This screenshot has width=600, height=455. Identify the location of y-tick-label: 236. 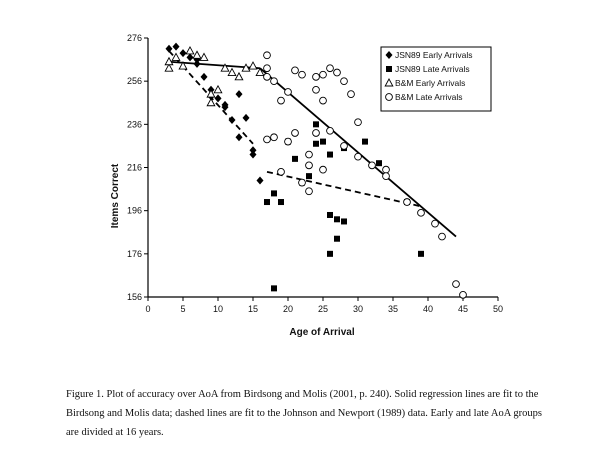
(134, 124).